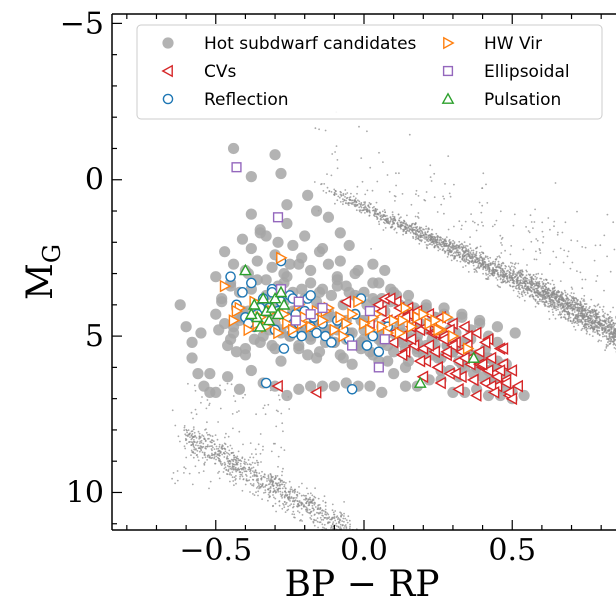 The width and height of the screenshot is (616, 604). I want to click on cv-point, so click(422, 377).